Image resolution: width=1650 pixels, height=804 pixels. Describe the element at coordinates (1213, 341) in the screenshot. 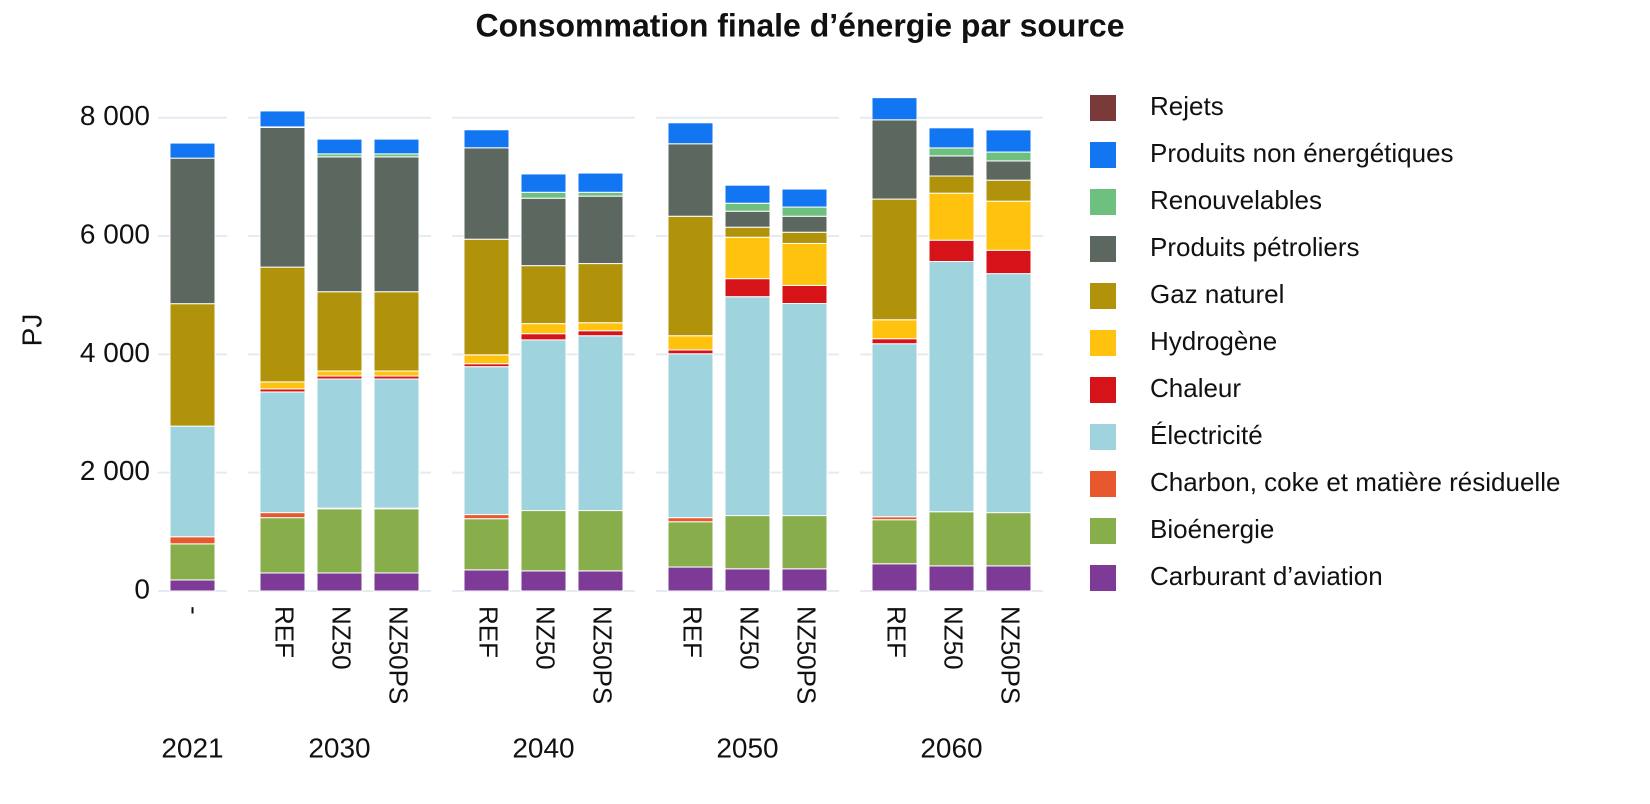

I see `legend-label: Hydrogène` at that location.